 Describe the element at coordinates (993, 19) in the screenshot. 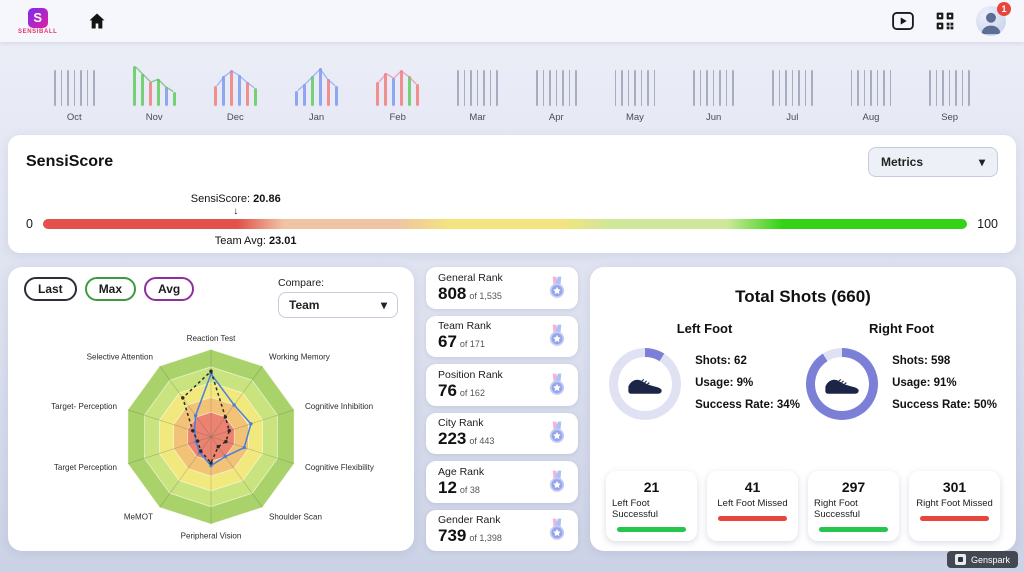

I see `avatar: 1` at that location.